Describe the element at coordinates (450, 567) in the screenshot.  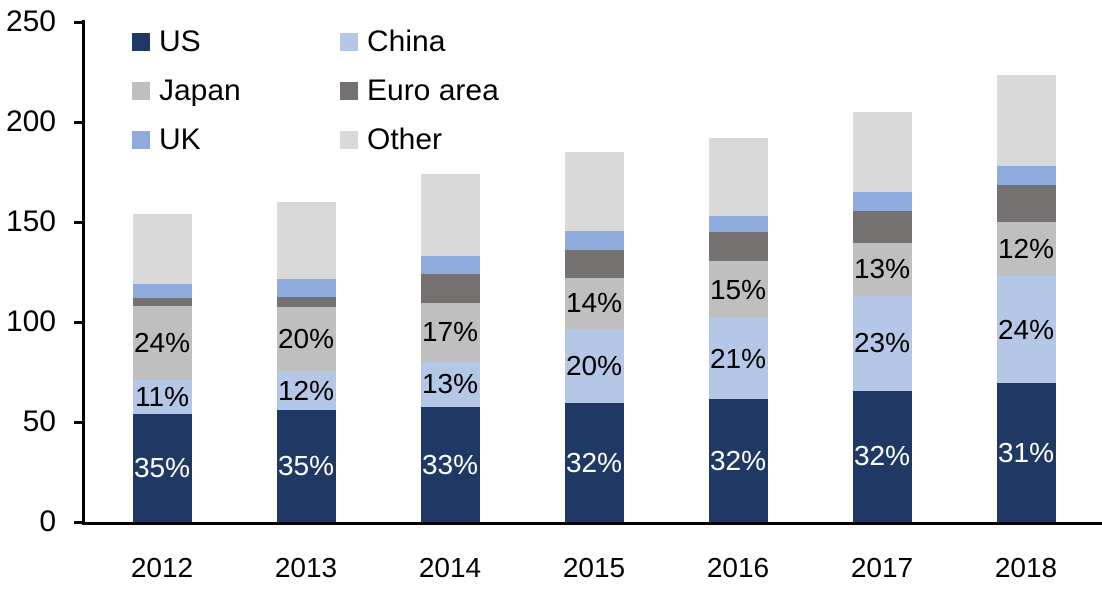
I see `x-axis-label-2014: 2014` at that location.